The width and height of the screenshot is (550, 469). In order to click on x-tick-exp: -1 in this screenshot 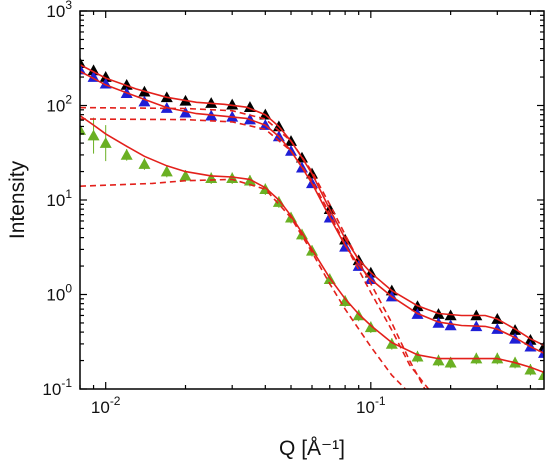, I will do `click(380, 401)`.